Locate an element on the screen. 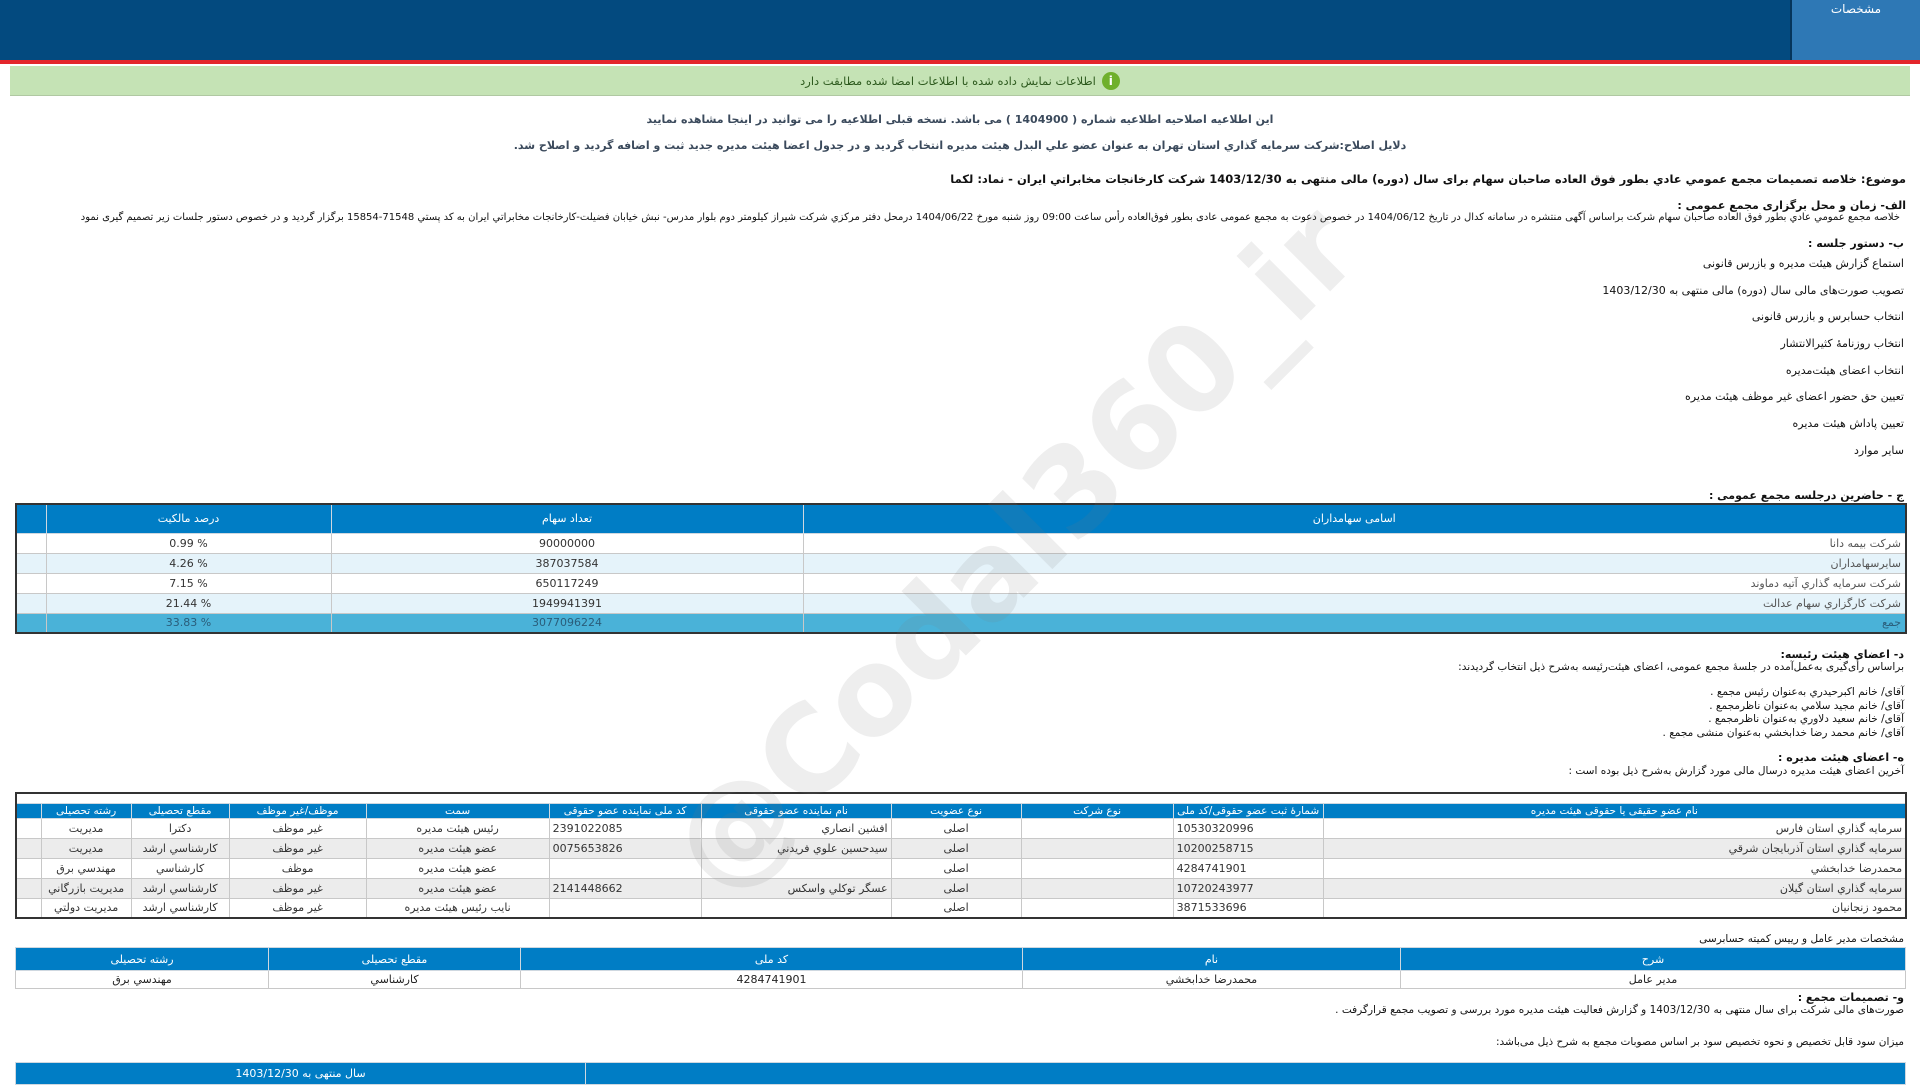  profit-allocation-table: سال منتهی به 1403/12/30 is located at coordinates (960, 1073).